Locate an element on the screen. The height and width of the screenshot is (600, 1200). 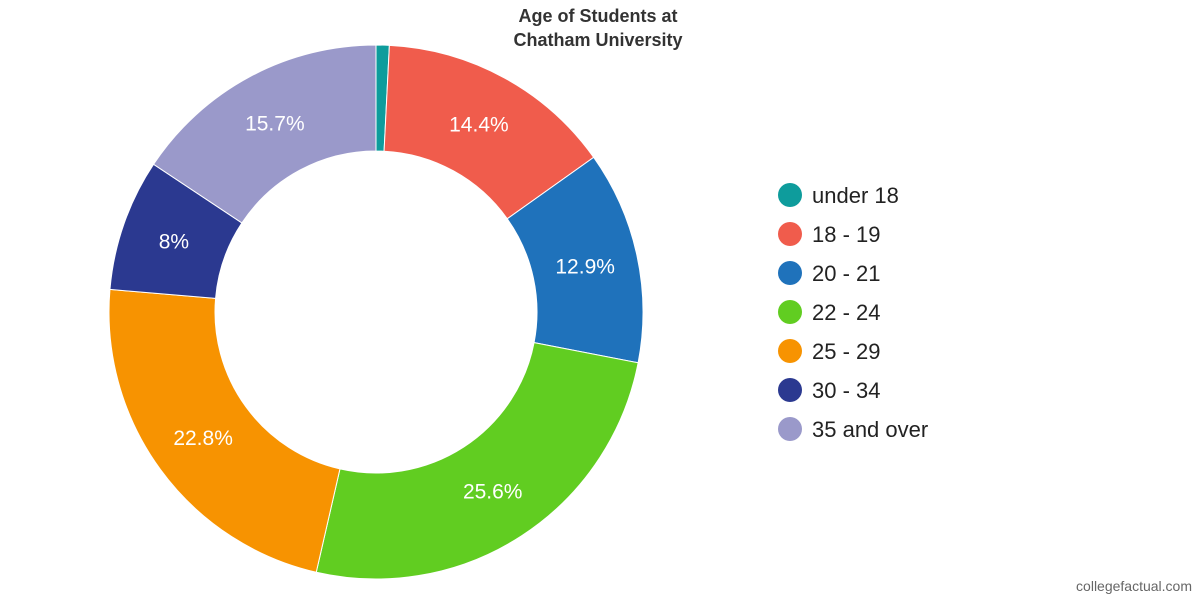
slice-label: 14.4% is located at coordinates (479, 124).